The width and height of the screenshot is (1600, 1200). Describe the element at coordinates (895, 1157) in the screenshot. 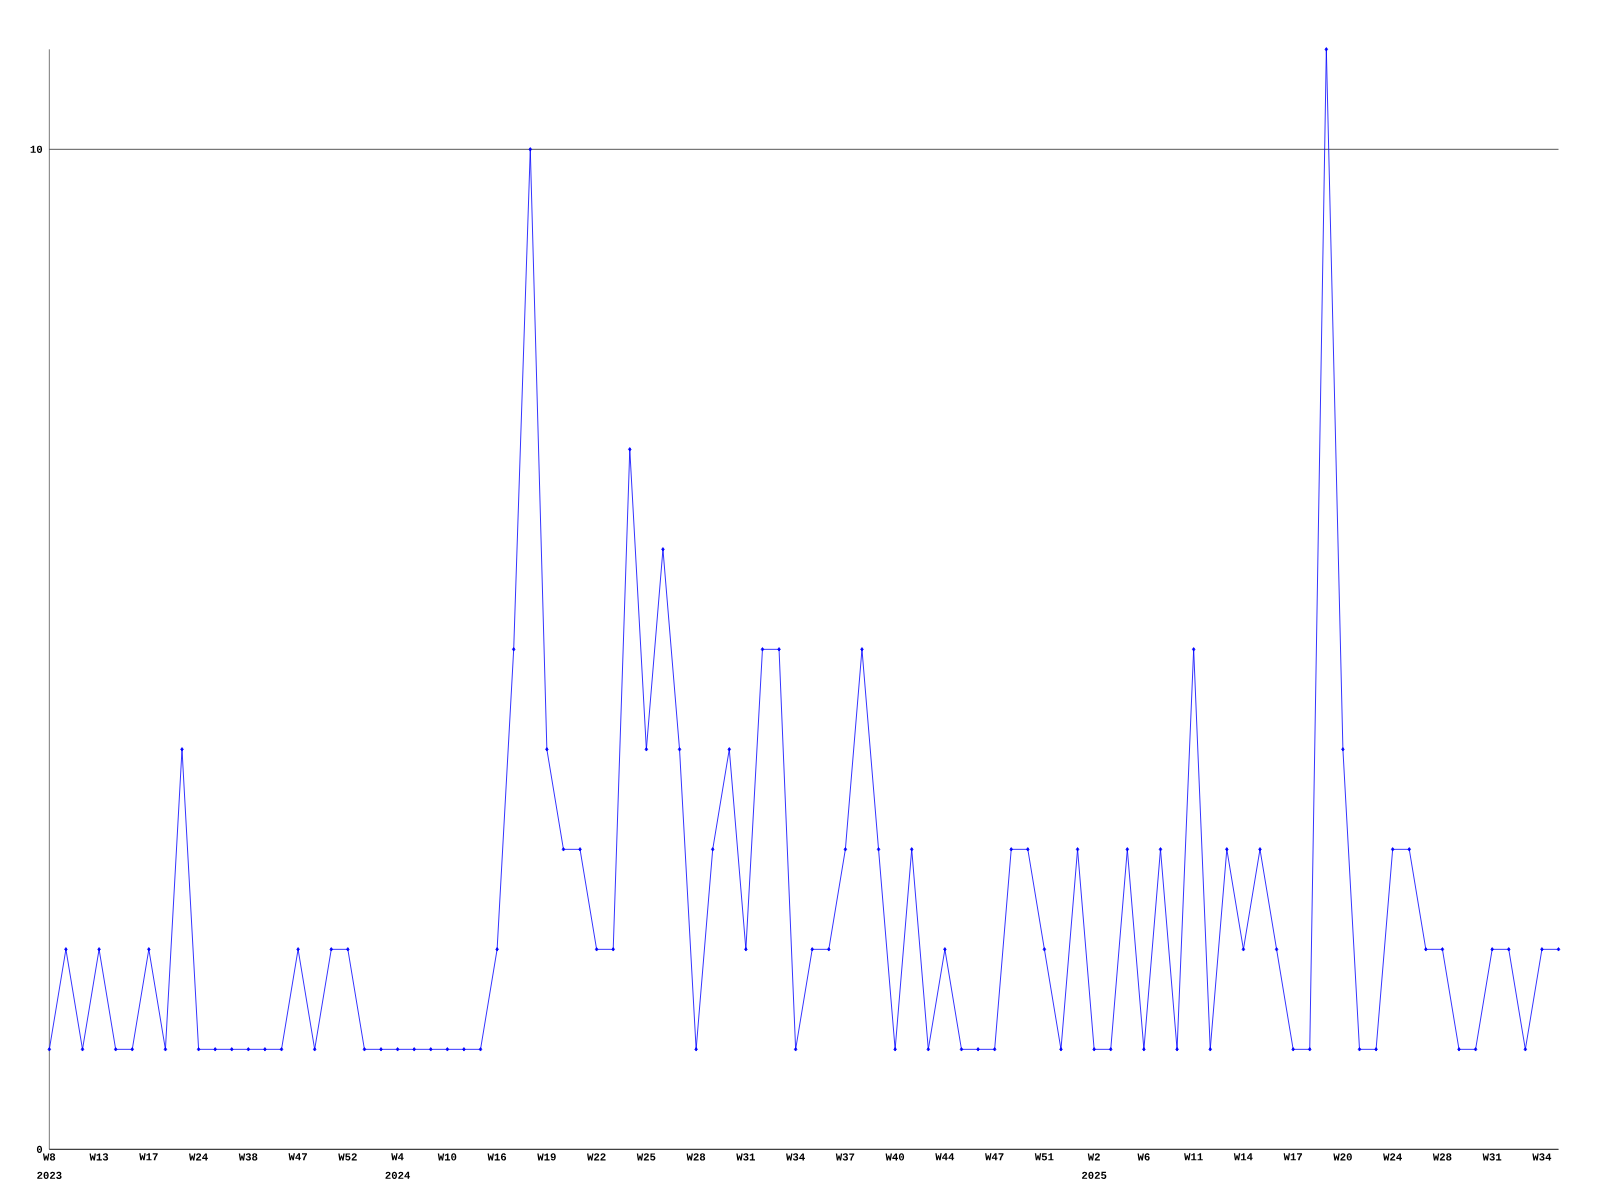

I see `x-tick-label: W40` at that location.